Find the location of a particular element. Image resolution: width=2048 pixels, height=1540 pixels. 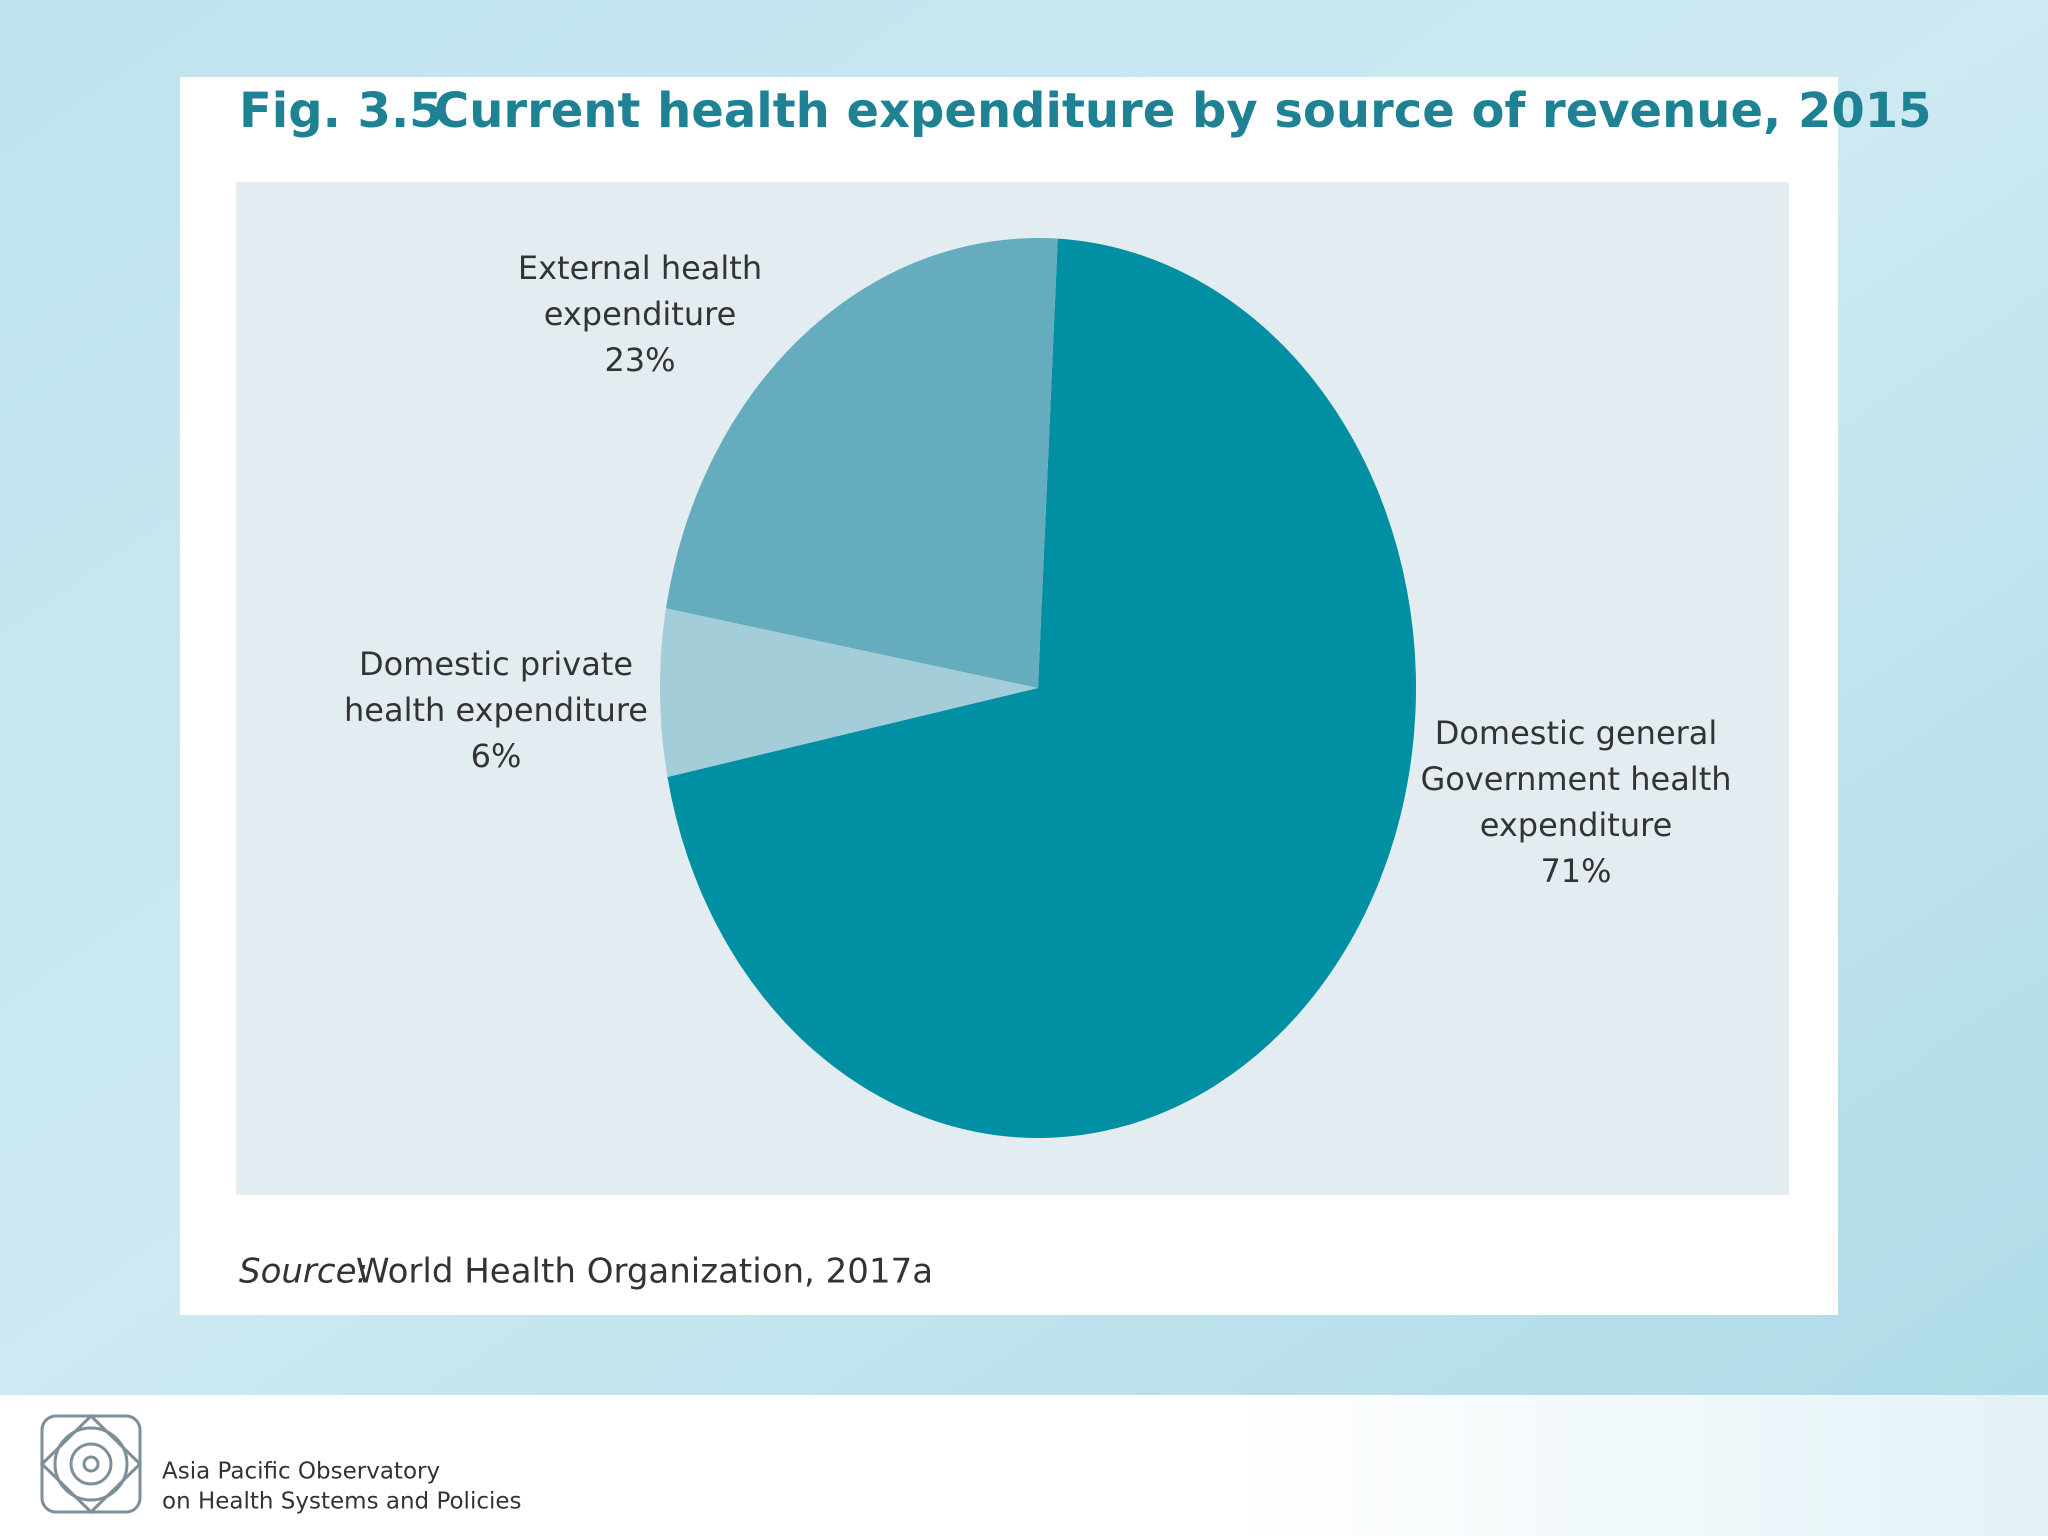

slice-value-label: 23% is located at coordinates (639, 360).